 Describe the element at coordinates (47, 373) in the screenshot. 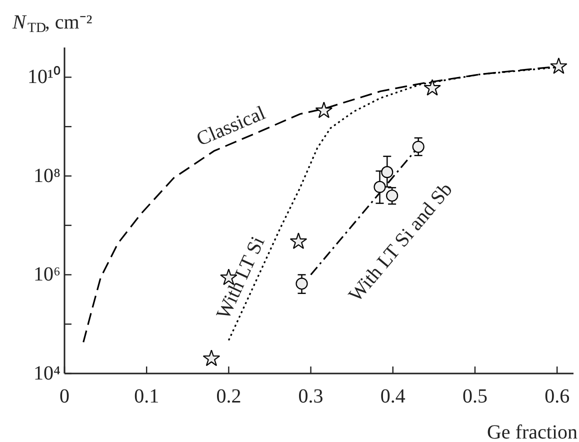

I see `y-tick-label: 10⁴` at that location.